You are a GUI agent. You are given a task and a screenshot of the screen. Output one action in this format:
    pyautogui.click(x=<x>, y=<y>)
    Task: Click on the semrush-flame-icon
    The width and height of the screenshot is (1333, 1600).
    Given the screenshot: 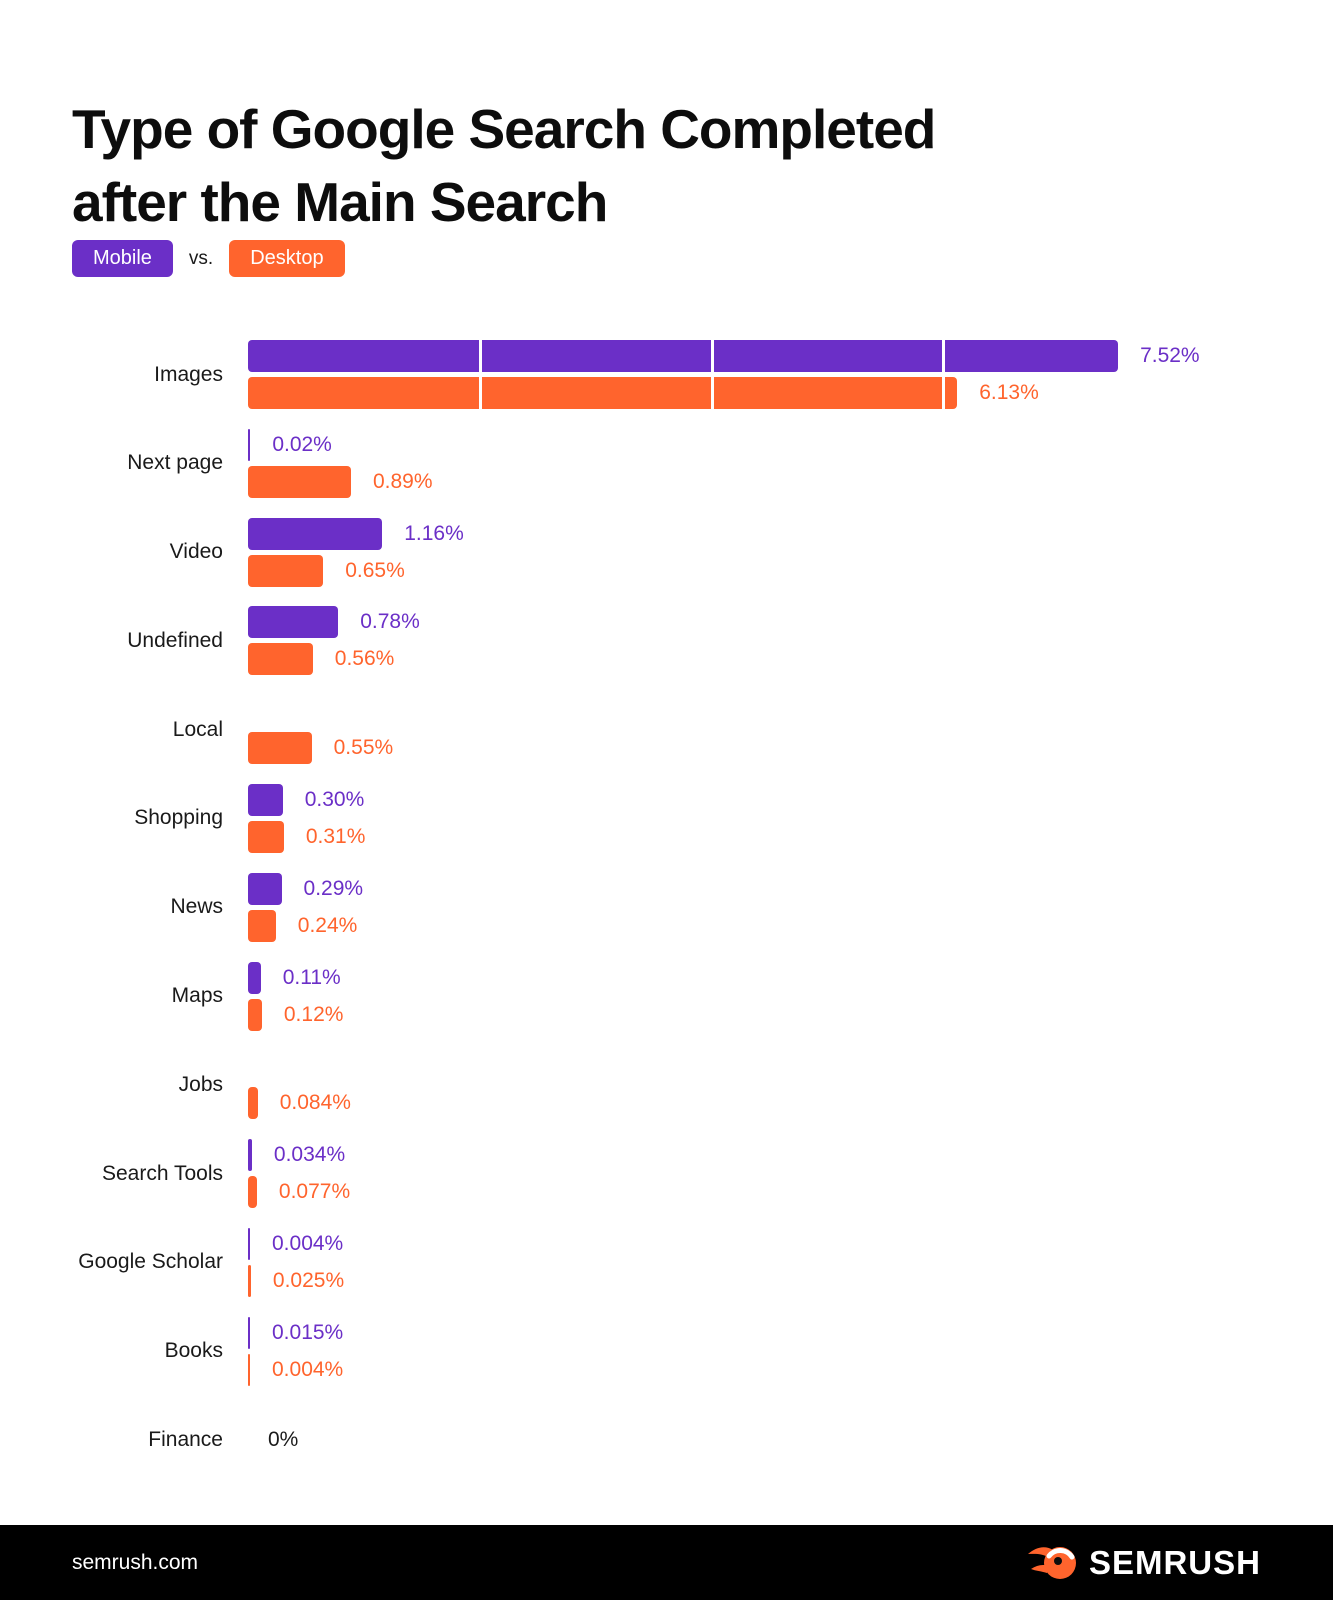 What is the action you would take?
    pyautogui.click(x=1051, y=1562)
    